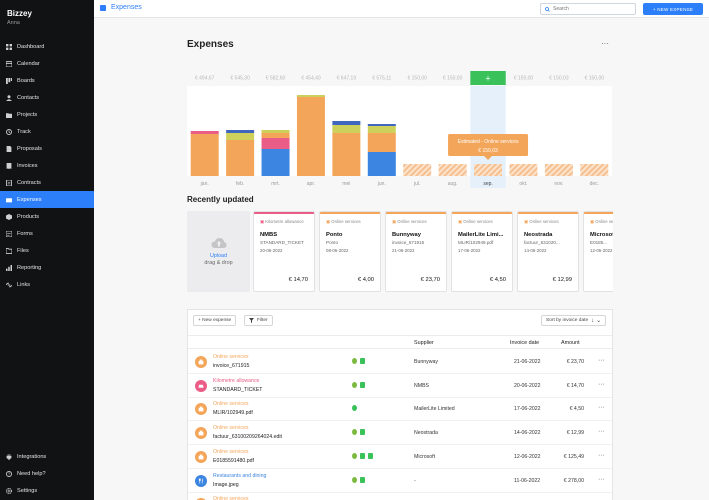 This screenshot has width=709, height=500. Describe the element at coordinates (488, 151) in the screenshot. I see `chart-tooltip-value: € 150,03` at that location.